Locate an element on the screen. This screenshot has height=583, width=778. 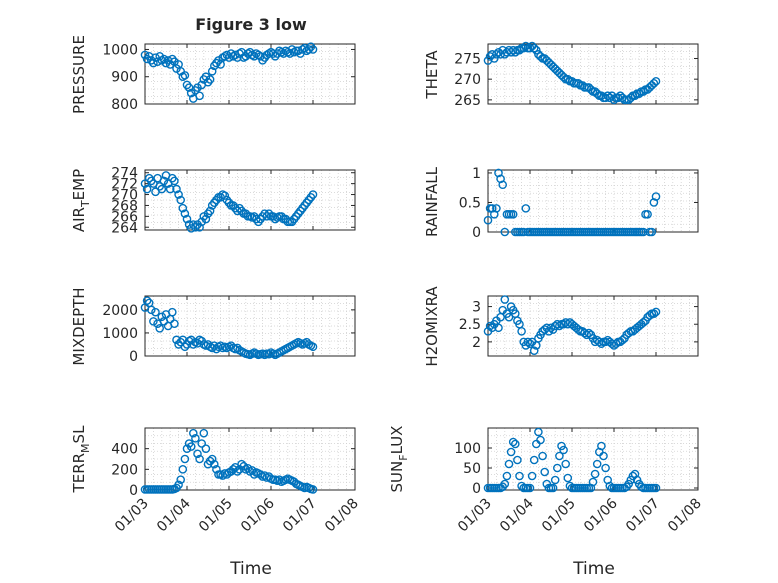
y-tick-label: 1 is located at coordinates (476, 174).